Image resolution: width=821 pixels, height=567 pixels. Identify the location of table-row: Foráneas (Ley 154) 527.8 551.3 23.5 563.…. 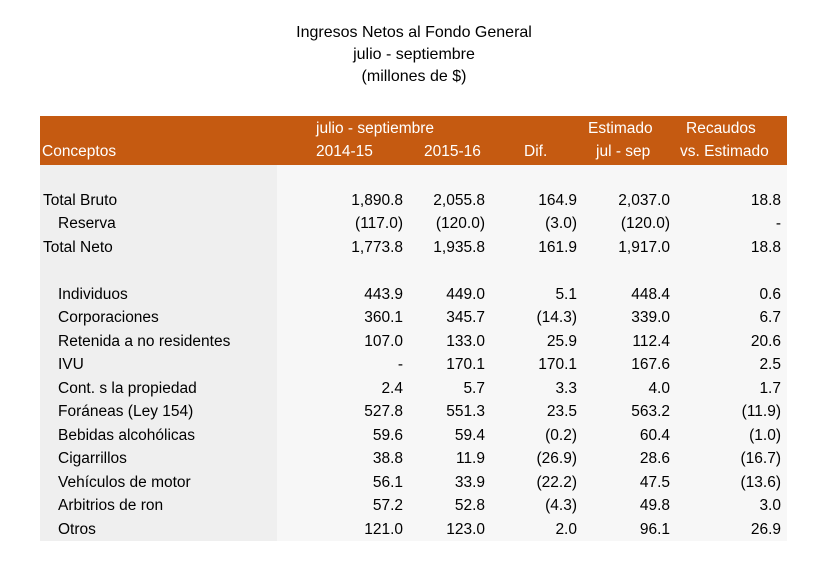
(413, 412).